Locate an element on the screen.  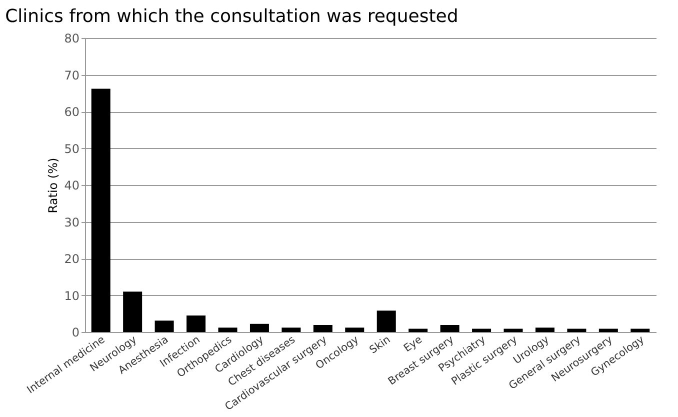
x-tick-label: Skin is located at coordinates (380, 345).